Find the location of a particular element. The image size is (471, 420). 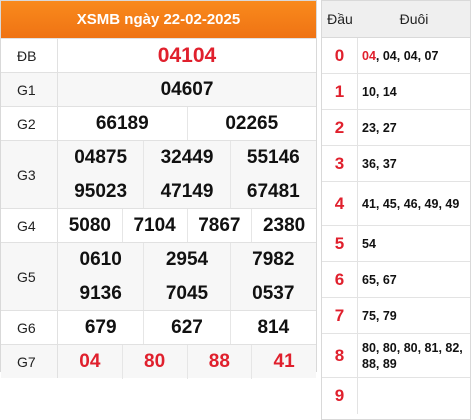

head-digit: 5 is located at coordinates (340, 243).